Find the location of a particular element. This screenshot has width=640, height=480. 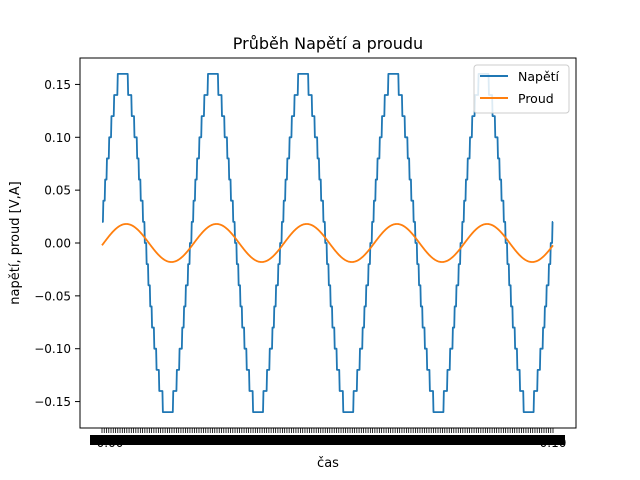

y-tick-label: −0.10 is located at coordinates (52, 349).